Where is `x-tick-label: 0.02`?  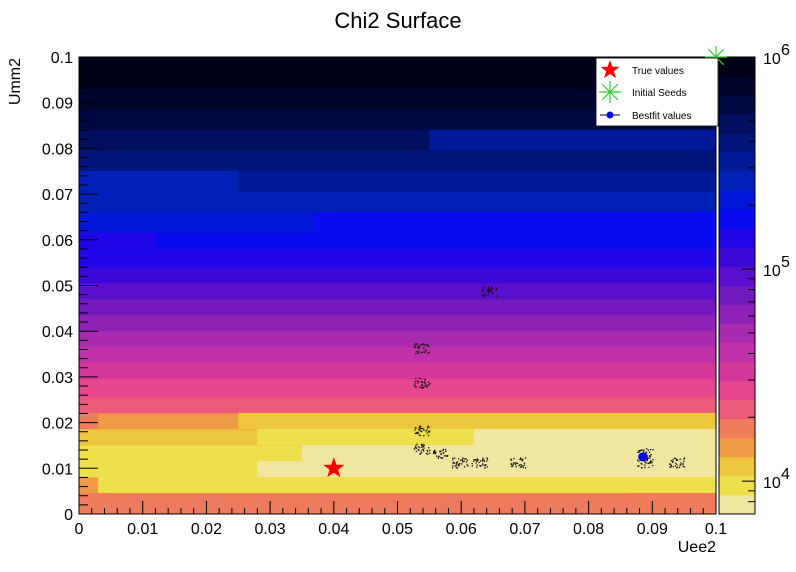 x-tick-label: 0.02 is located at coordinates (206, 529).